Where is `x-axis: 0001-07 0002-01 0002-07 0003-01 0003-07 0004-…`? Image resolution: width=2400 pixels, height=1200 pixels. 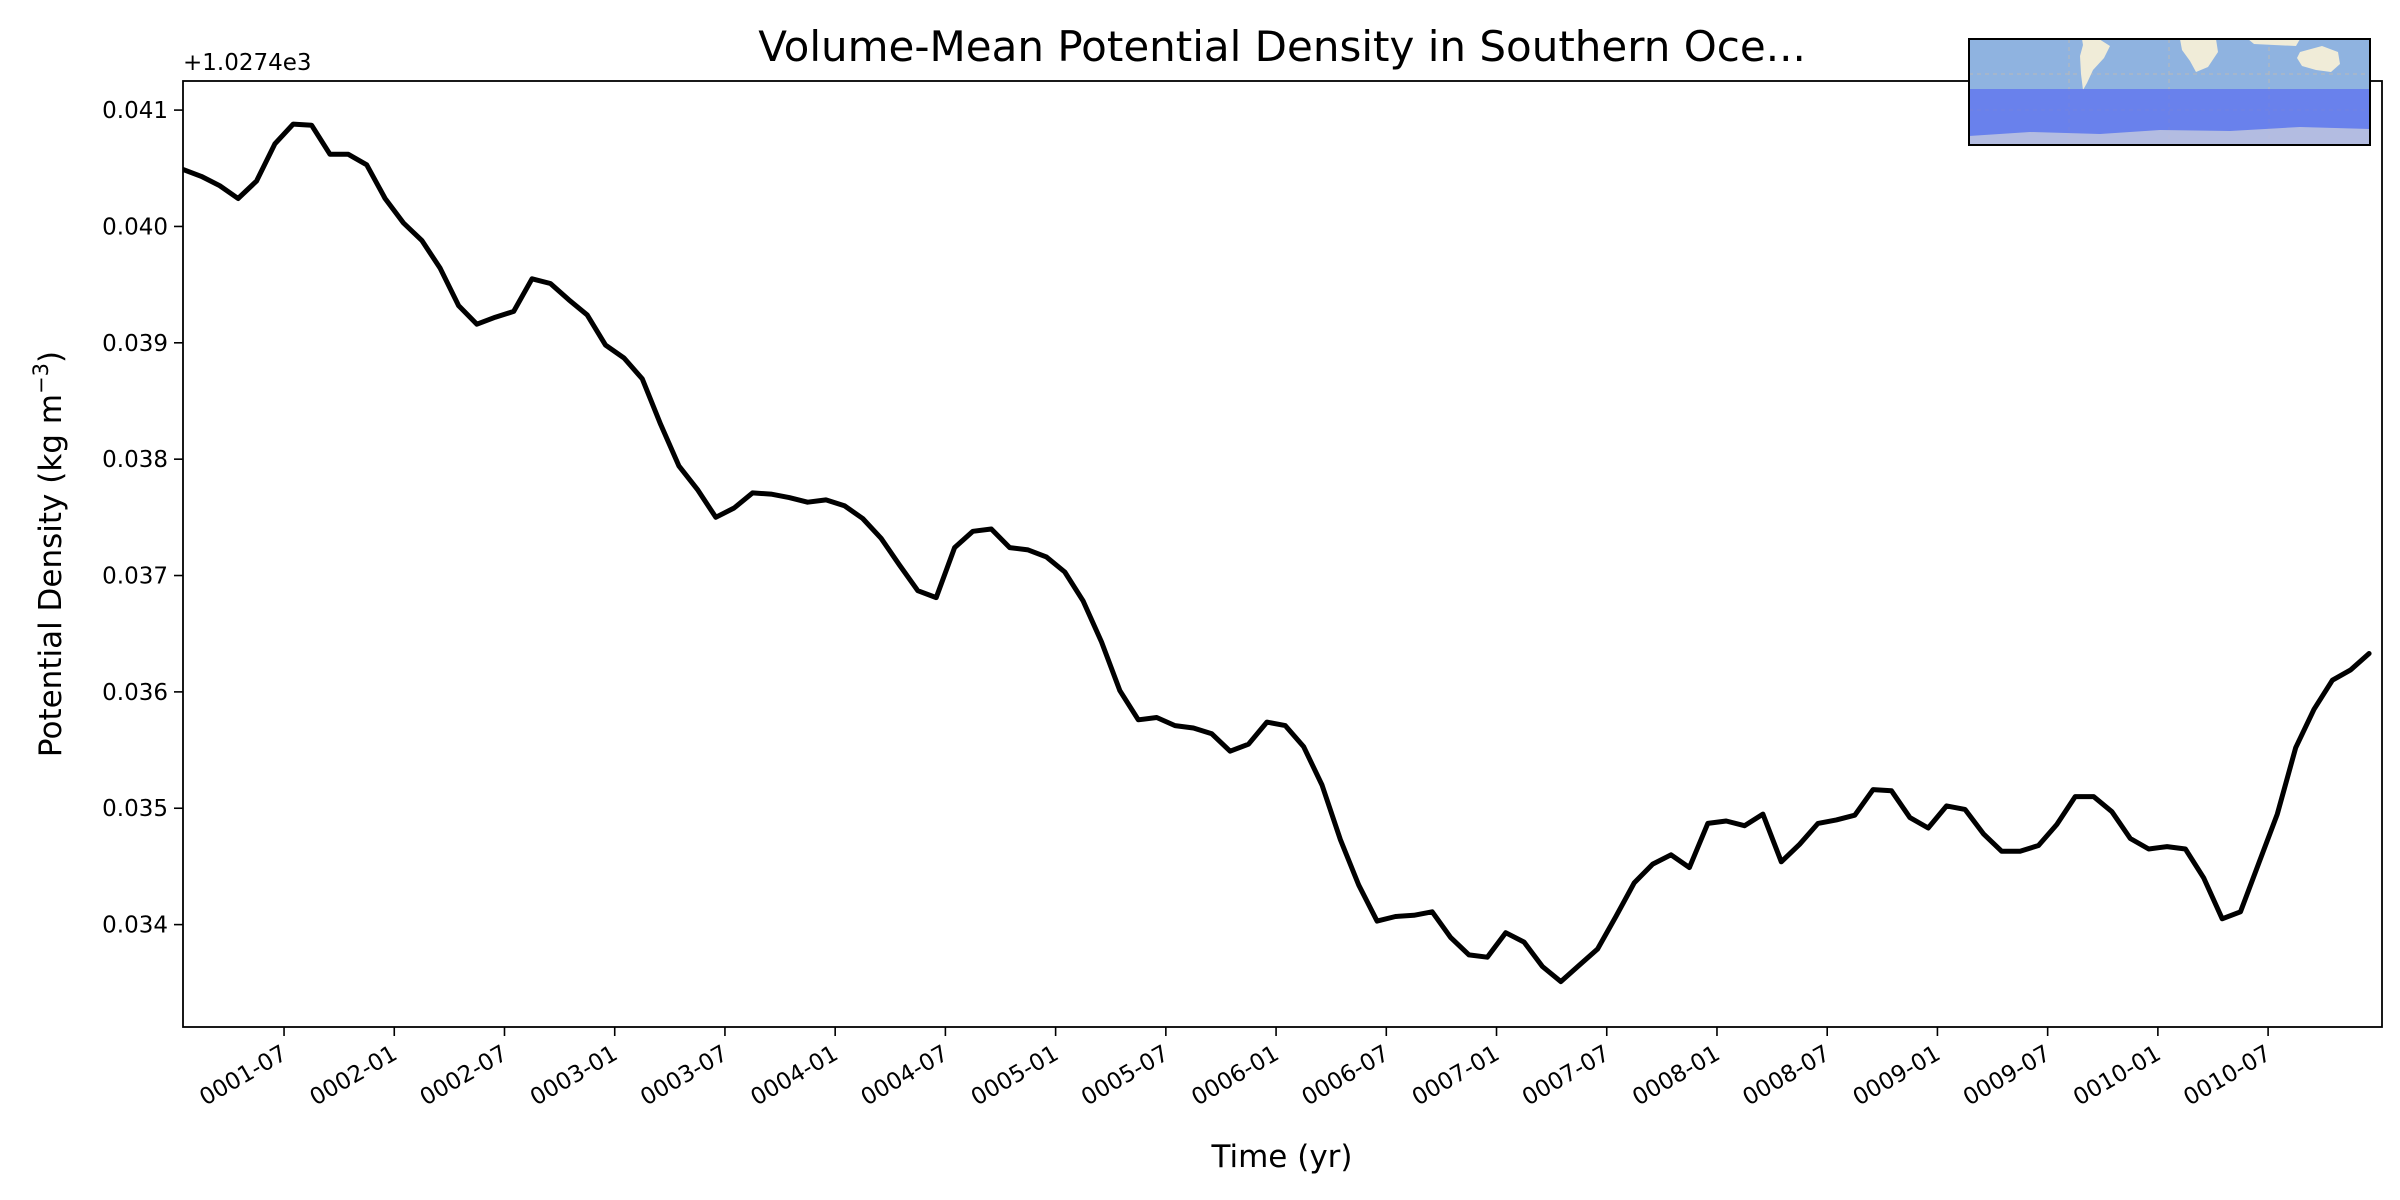
x-axis: 0001-07 0002-01 0002-07 0003-01 0003-07 0004-… is located at coordinates (1235, 1069).